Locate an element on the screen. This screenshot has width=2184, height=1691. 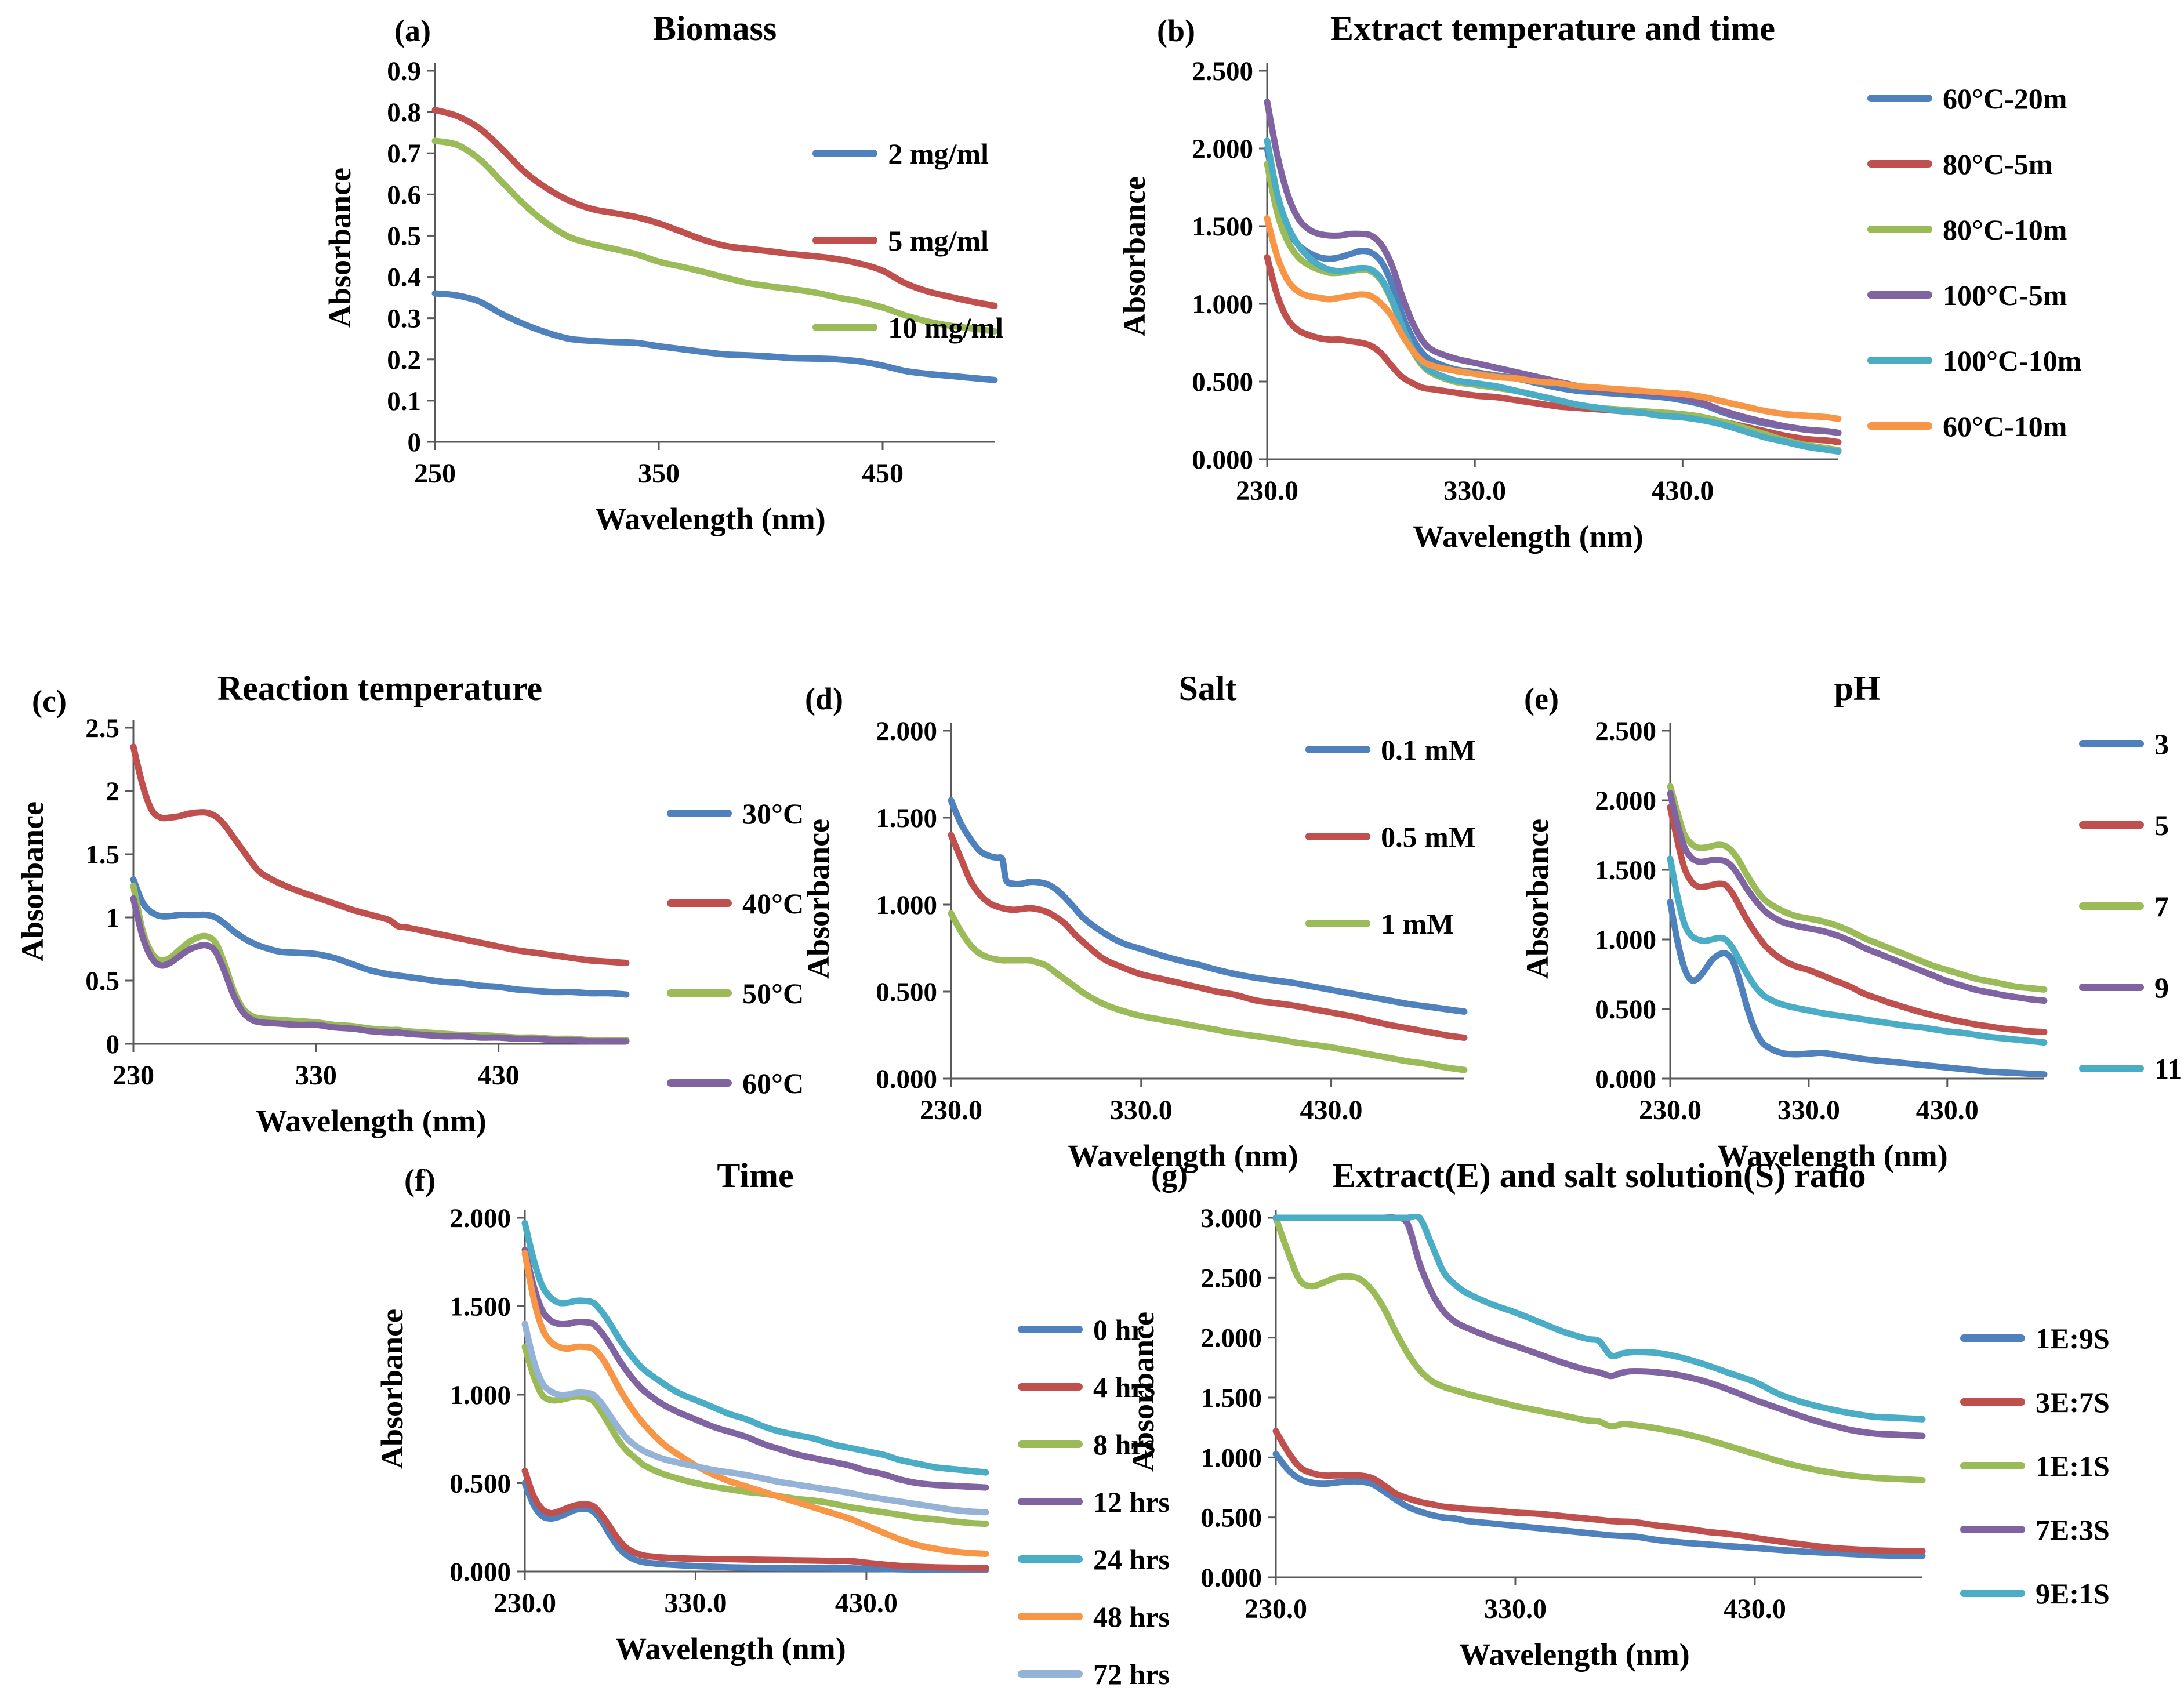
legend-item: 9E:1S is located at coordinates (2035, 1593).